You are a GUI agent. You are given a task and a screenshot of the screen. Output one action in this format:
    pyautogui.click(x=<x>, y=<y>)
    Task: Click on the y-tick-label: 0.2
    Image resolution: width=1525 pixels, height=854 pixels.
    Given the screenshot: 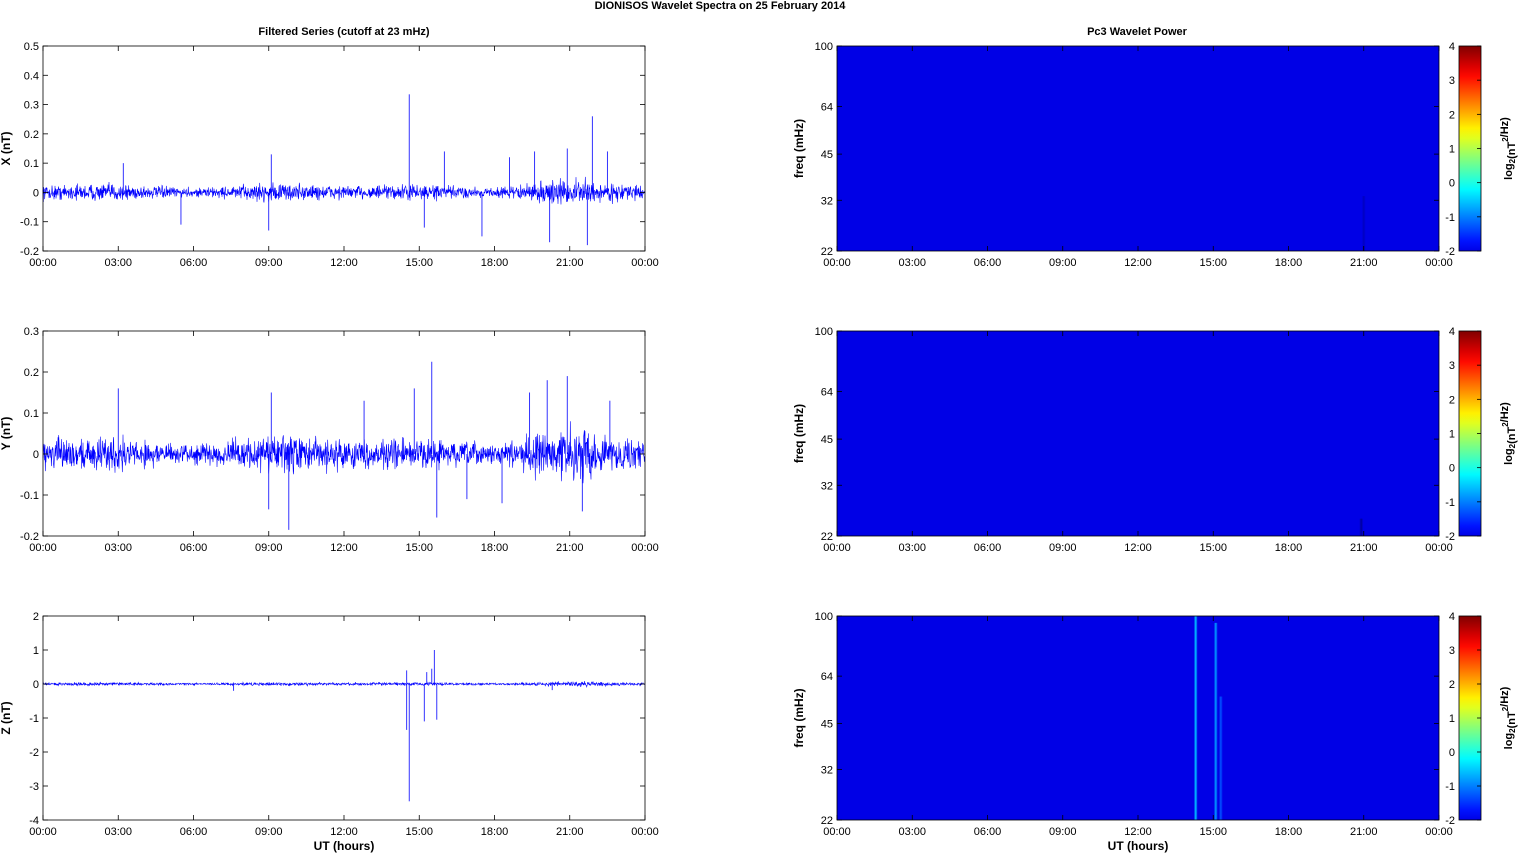 What is the action you would take?
    pyautogui.click(x=31, y=135)
    